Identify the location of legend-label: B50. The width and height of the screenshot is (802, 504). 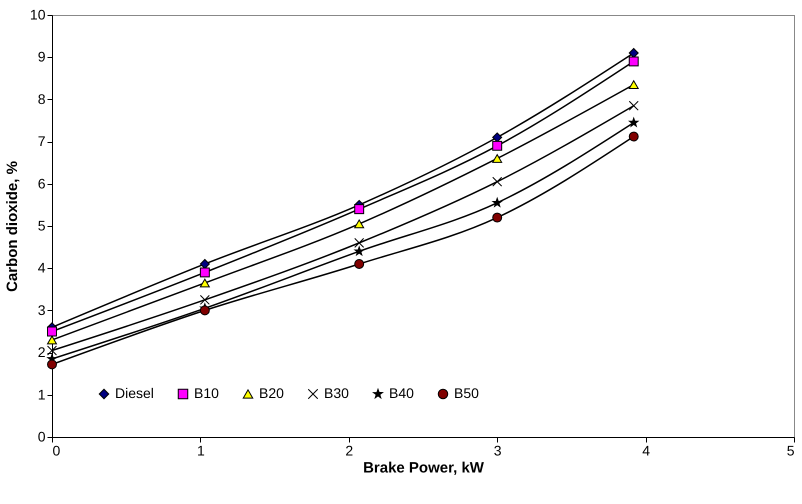
(467, 393).